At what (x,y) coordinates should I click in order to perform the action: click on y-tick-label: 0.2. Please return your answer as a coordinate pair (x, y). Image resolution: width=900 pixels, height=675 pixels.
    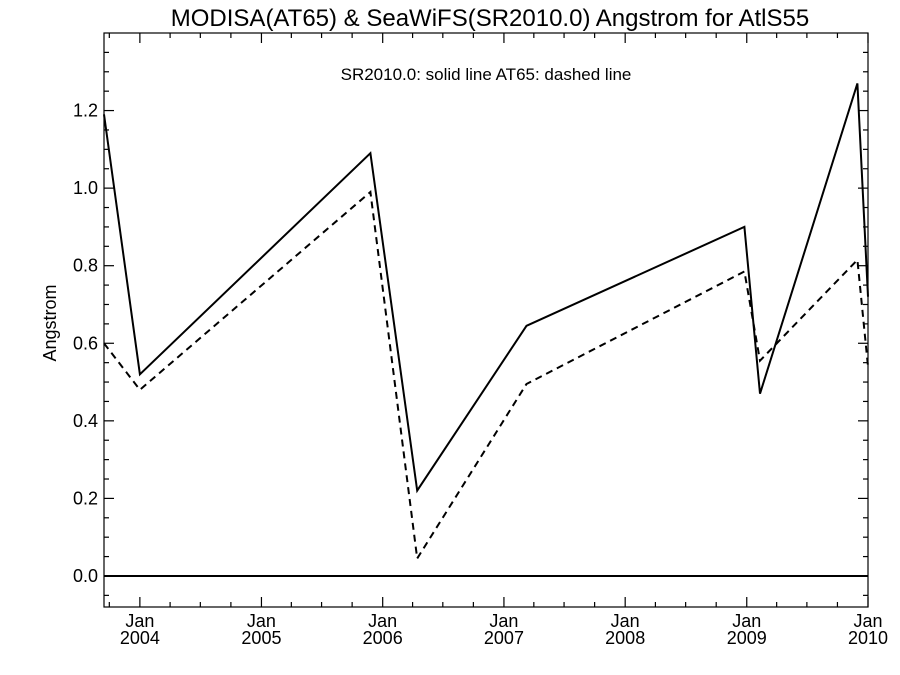
    Looking at the image, I should click on (85, 498).